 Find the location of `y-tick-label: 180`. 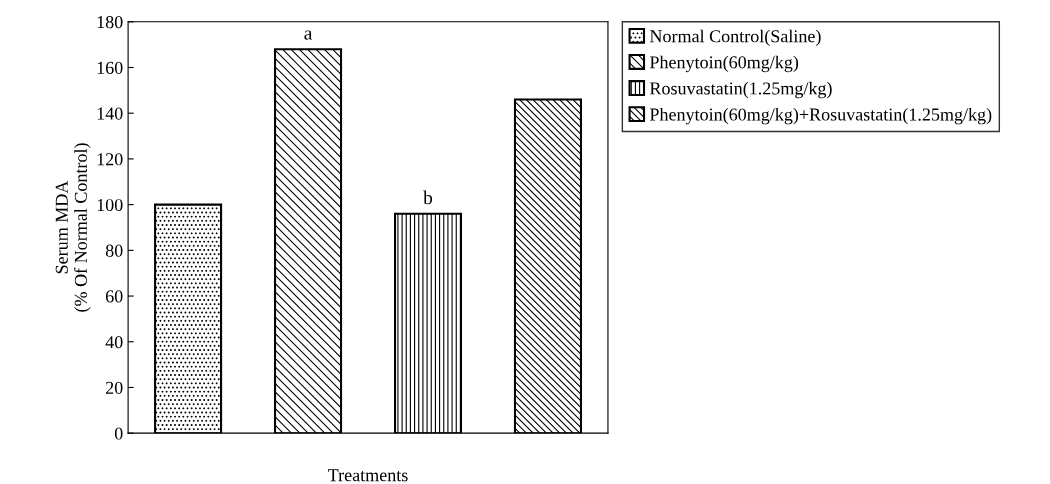

y-tick-label: 180 is located at coordinates (110, 22).